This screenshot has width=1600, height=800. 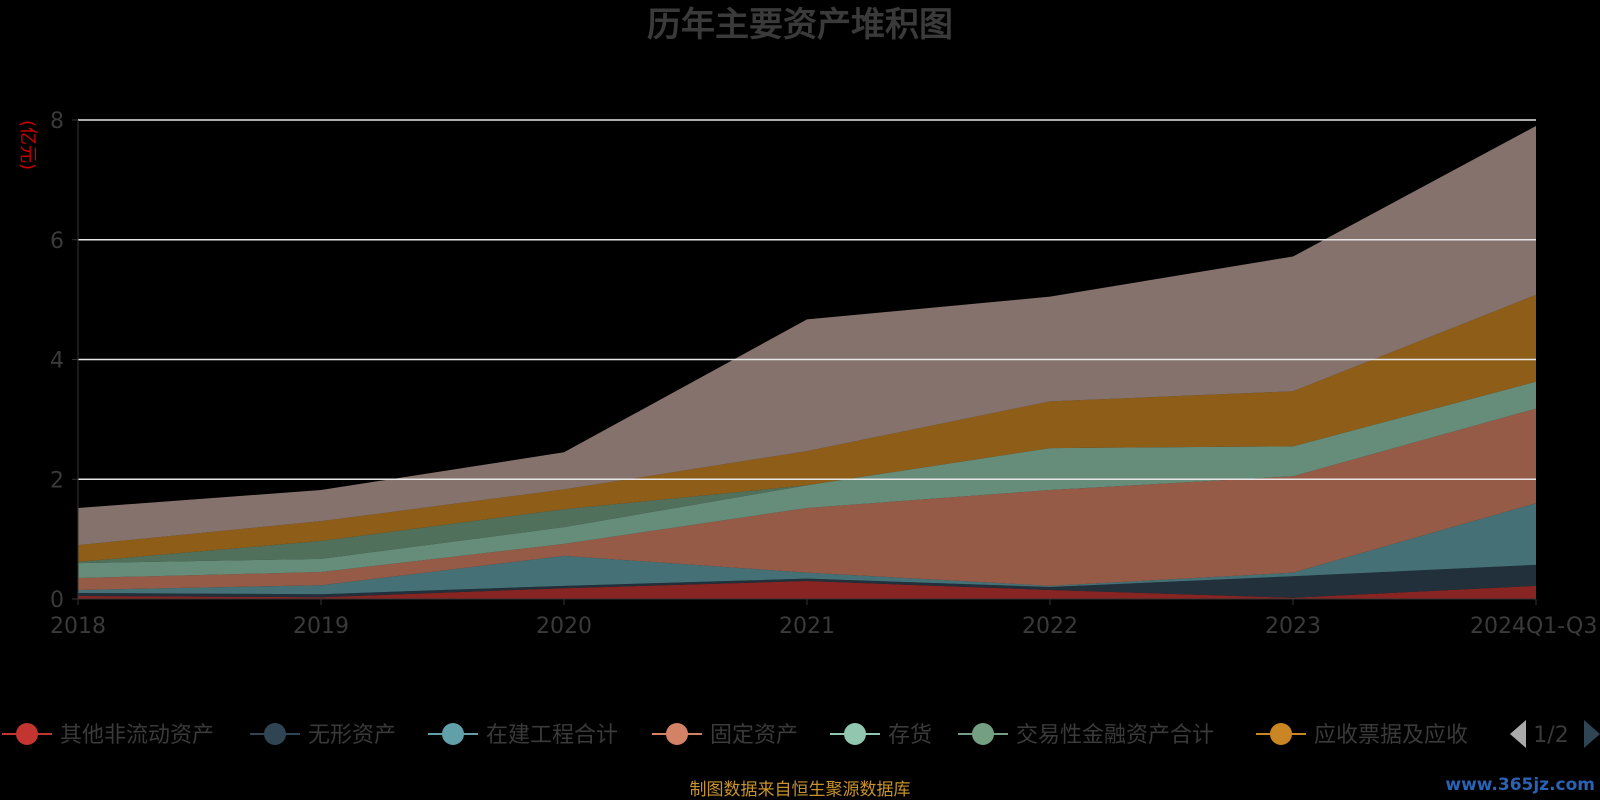 What do you see at coordinates (1520, 785) in the screenshot?
I see `watermark: www.365jz.com` at bounding box center [1520, 785].